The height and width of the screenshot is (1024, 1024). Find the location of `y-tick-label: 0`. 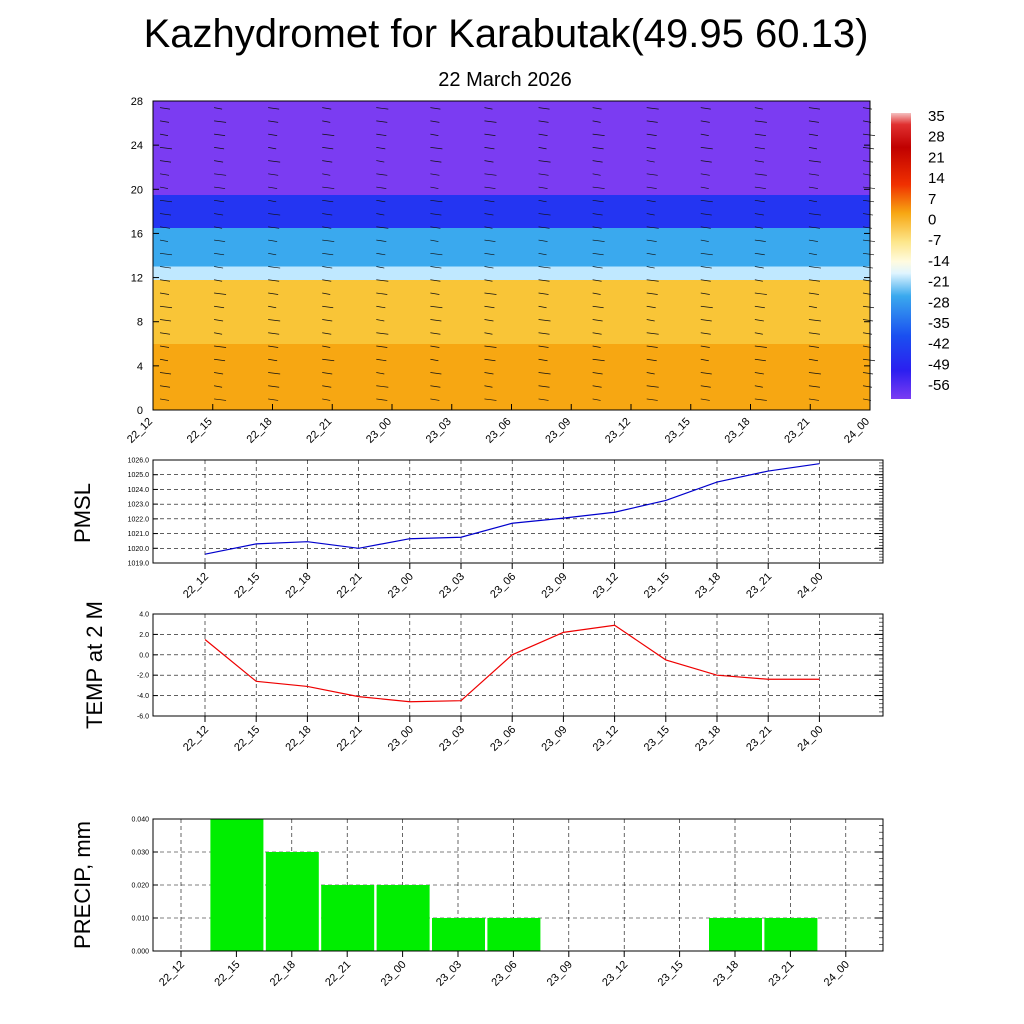

y-tick-label: 0 is located at coordinates (140, 411).